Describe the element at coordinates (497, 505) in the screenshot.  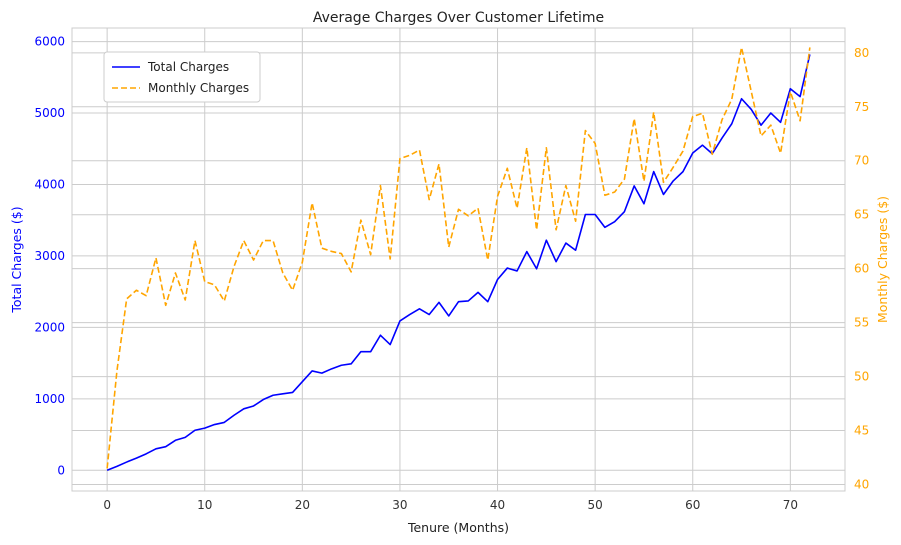
I see `x-tick-label: 40` at that location.